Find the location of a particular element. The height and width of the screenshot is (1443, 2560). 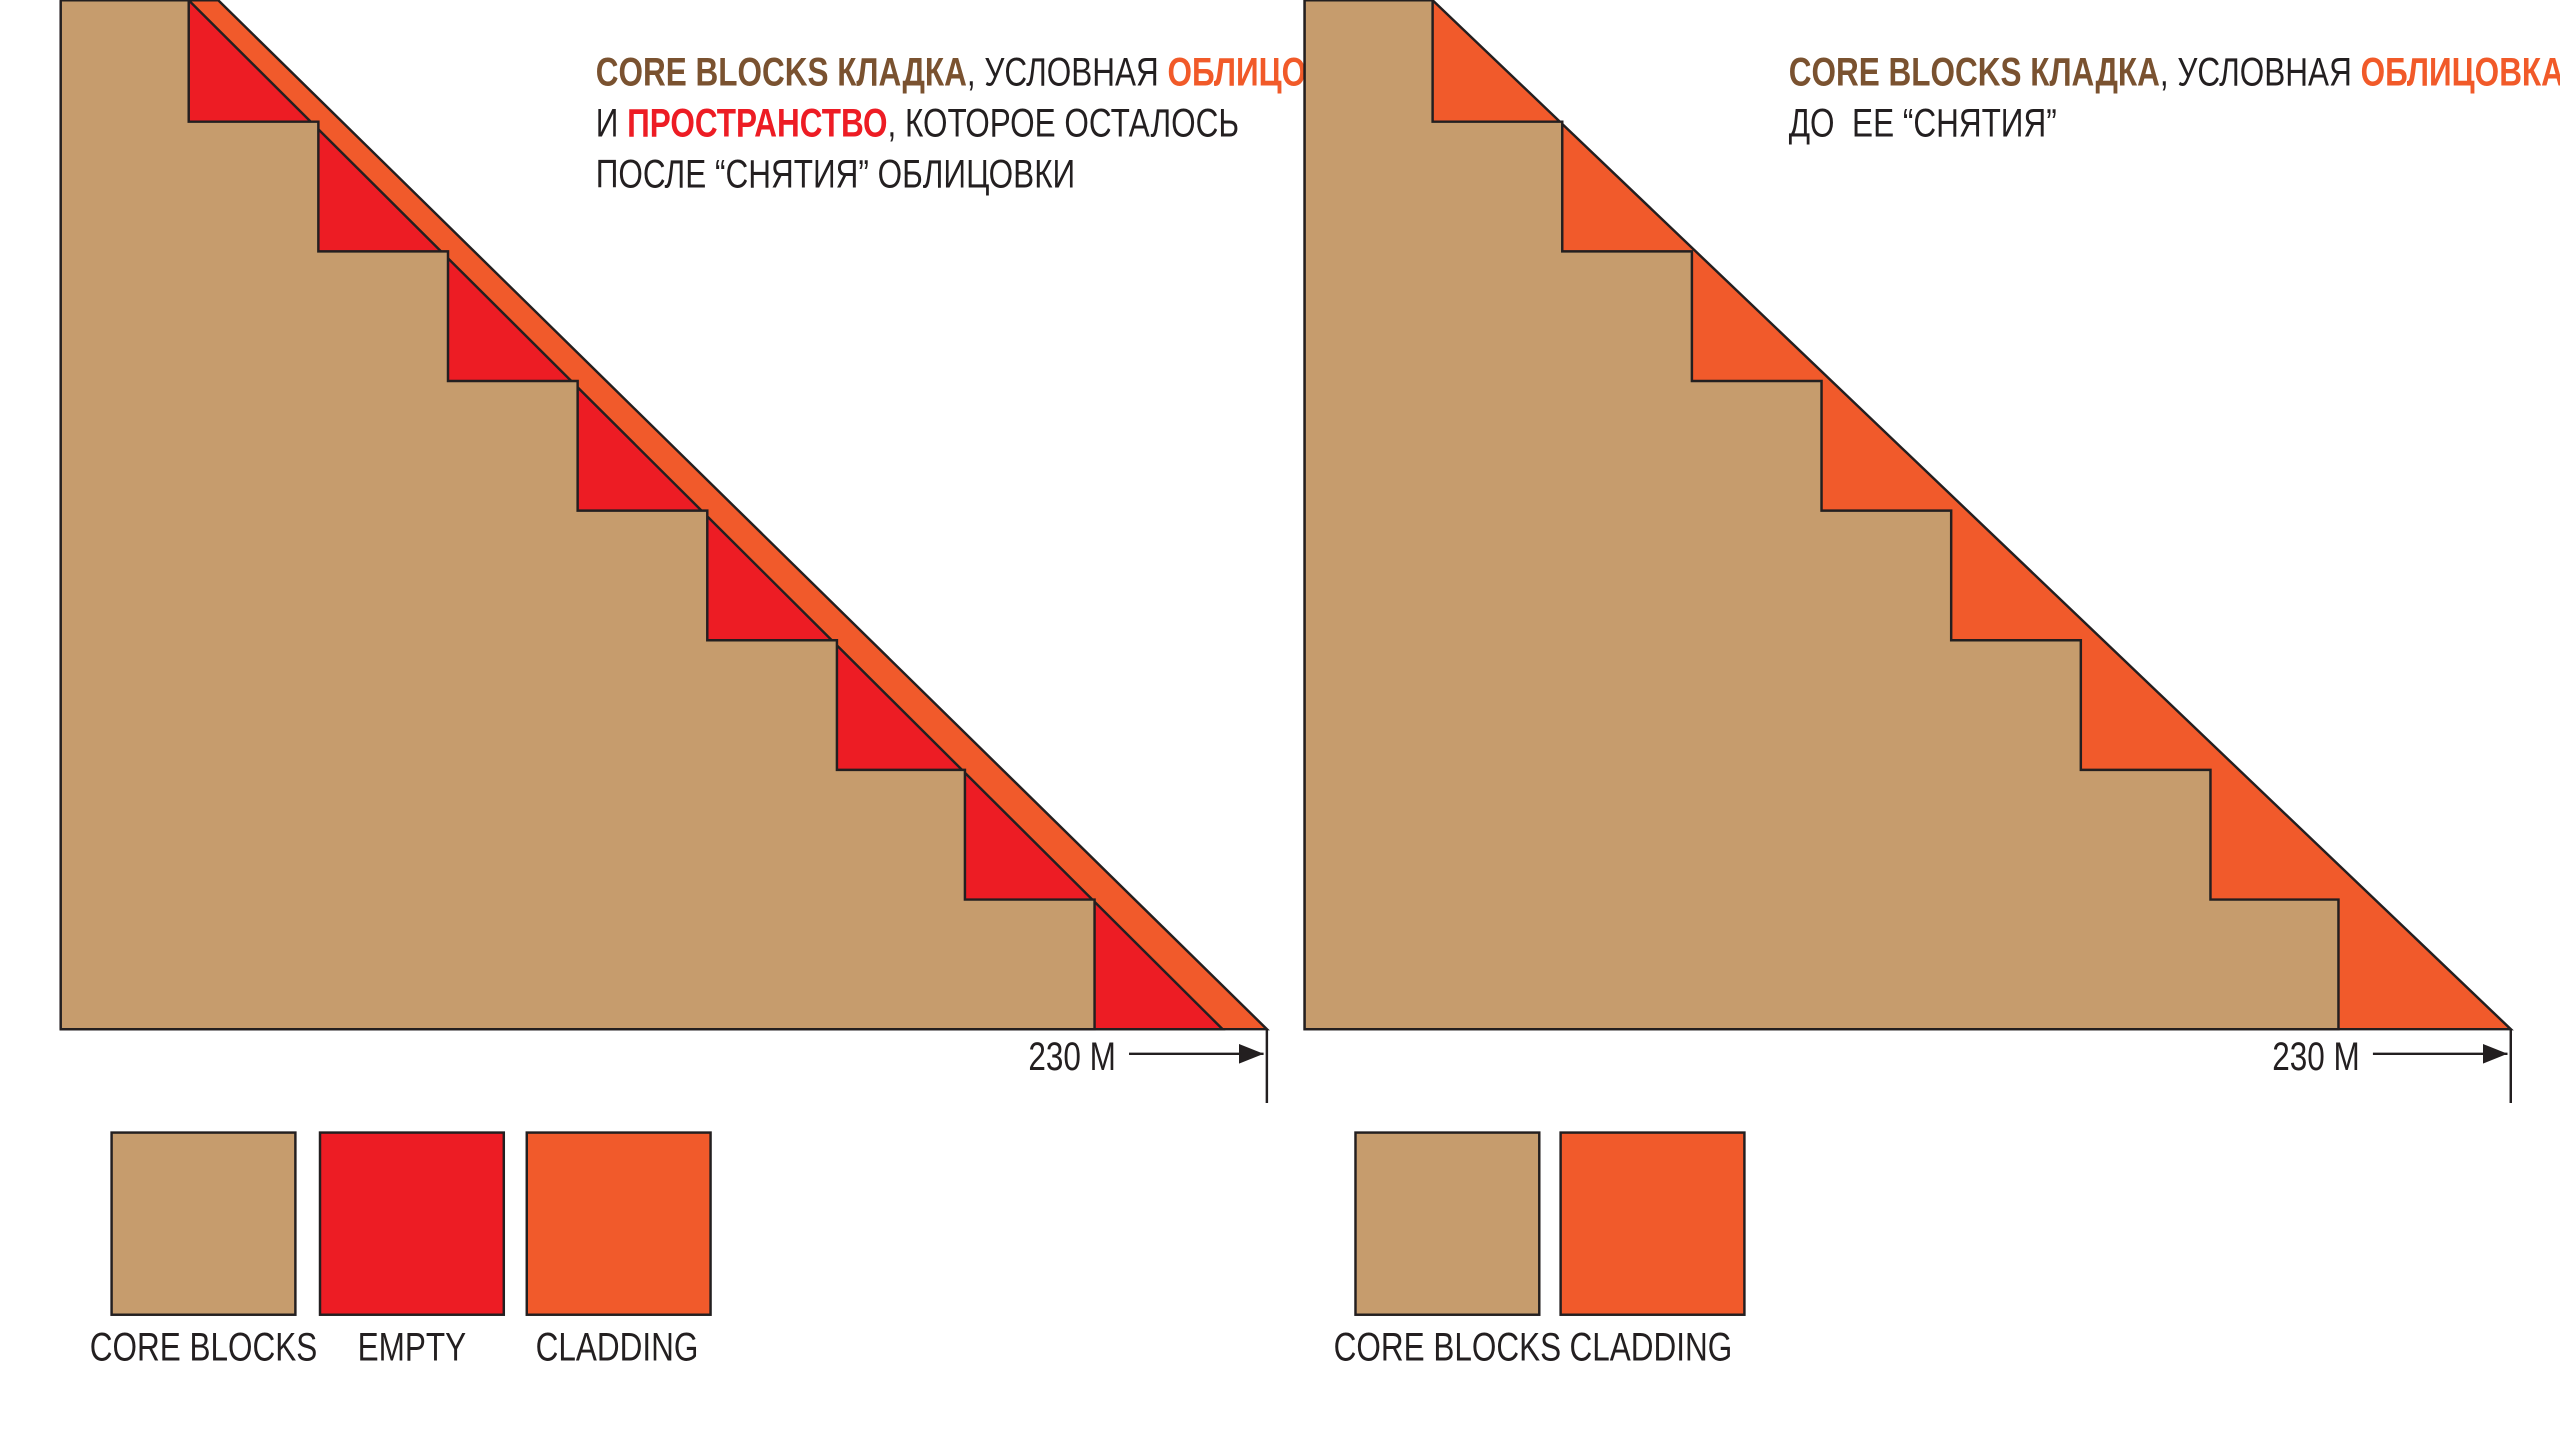

caption-line: ДО ЕЕ “СНЯТИЯ” is located at coordinates (1923, 123).